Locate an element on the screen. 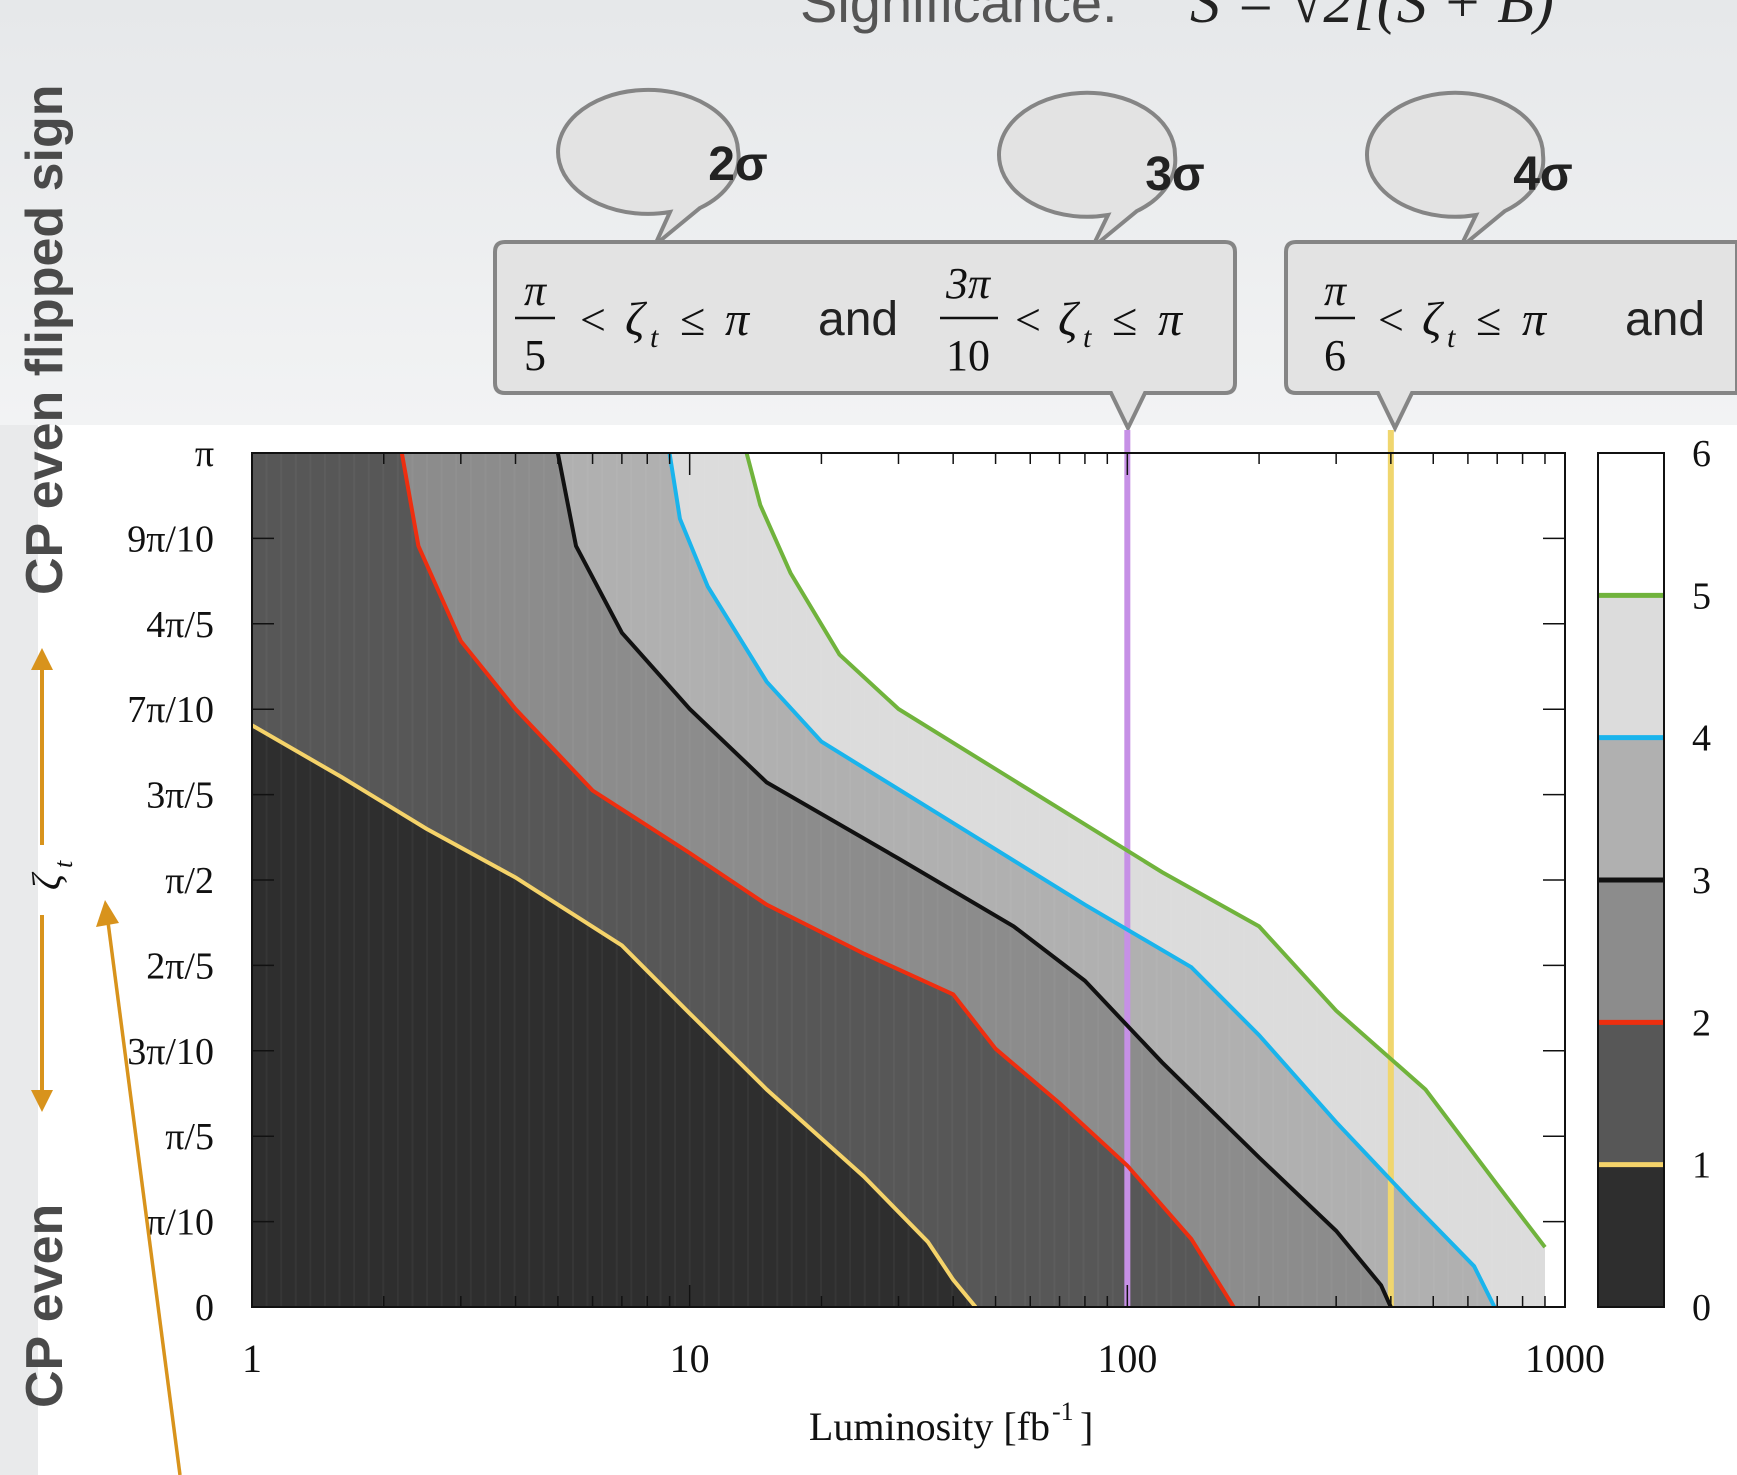 Image resolution: width=1737 pixels, height=1475 pixels. y-axis-label-main: ζ is located at coordinates (46, 880).